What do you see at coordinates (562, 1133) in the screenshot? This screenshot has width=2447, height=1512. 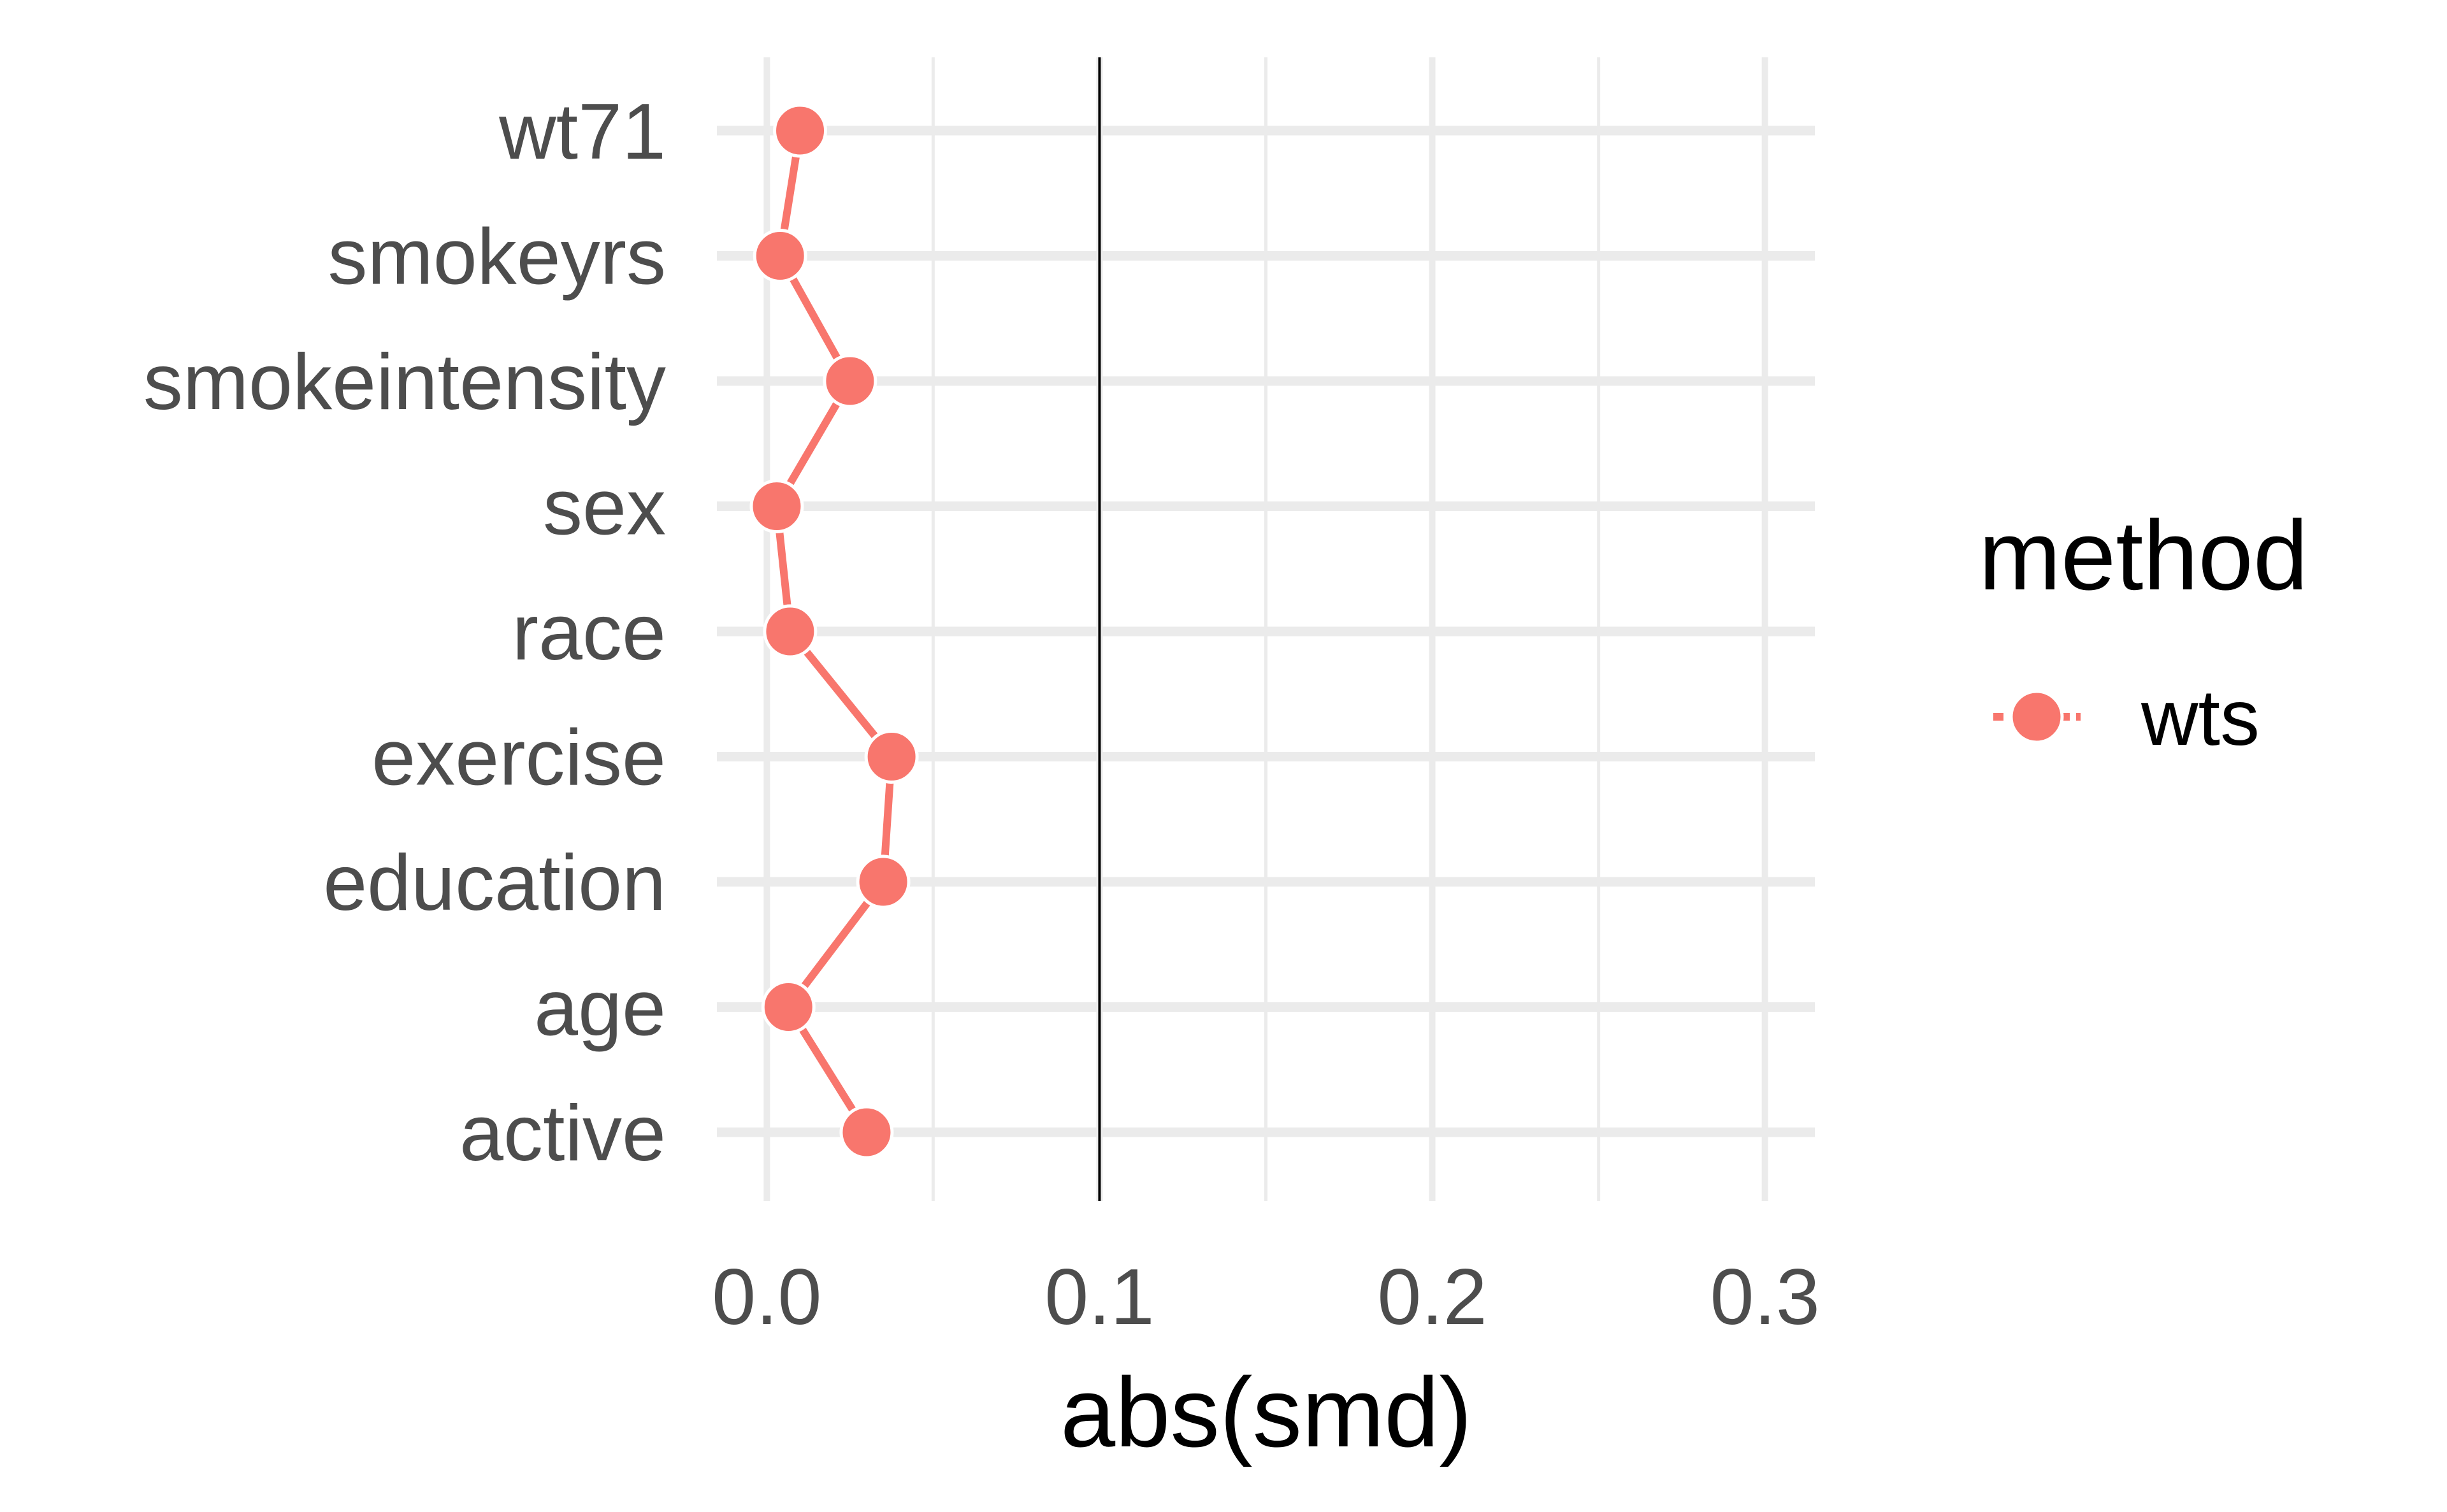 I see `y-tick-label: active` at bounding box center [562, 1133].